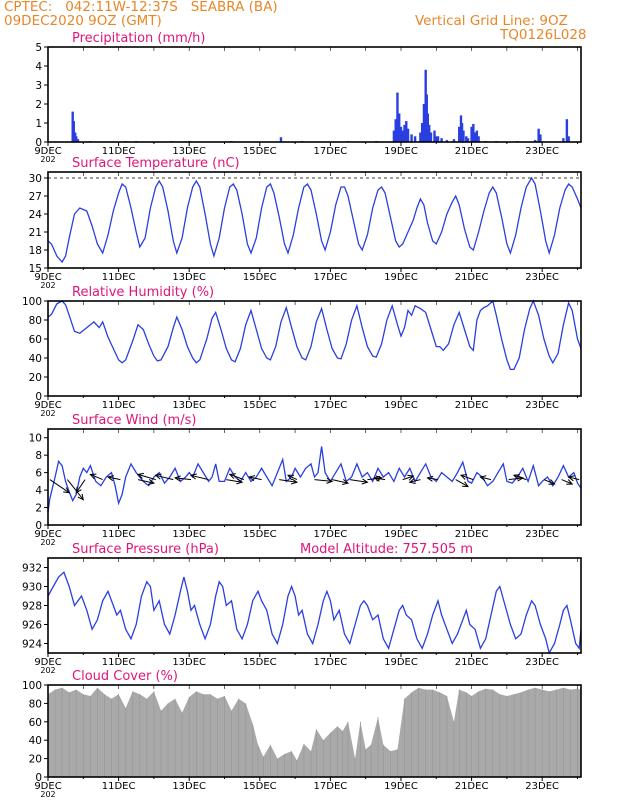 This screenshot has width=618, height=800. What do you see at coordinates (472, 534) in the screenshot?
I see `wind-xtick-label: 21DEC` at bounding box center [472, 534].